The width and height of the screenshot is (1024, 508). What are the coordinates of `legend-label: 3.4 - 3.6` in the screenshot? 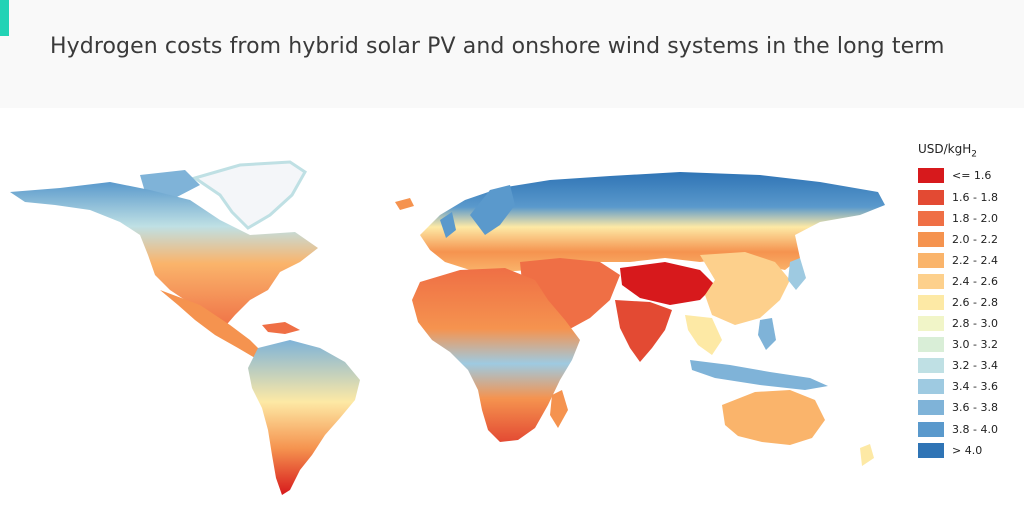 It's located at (975, 387).